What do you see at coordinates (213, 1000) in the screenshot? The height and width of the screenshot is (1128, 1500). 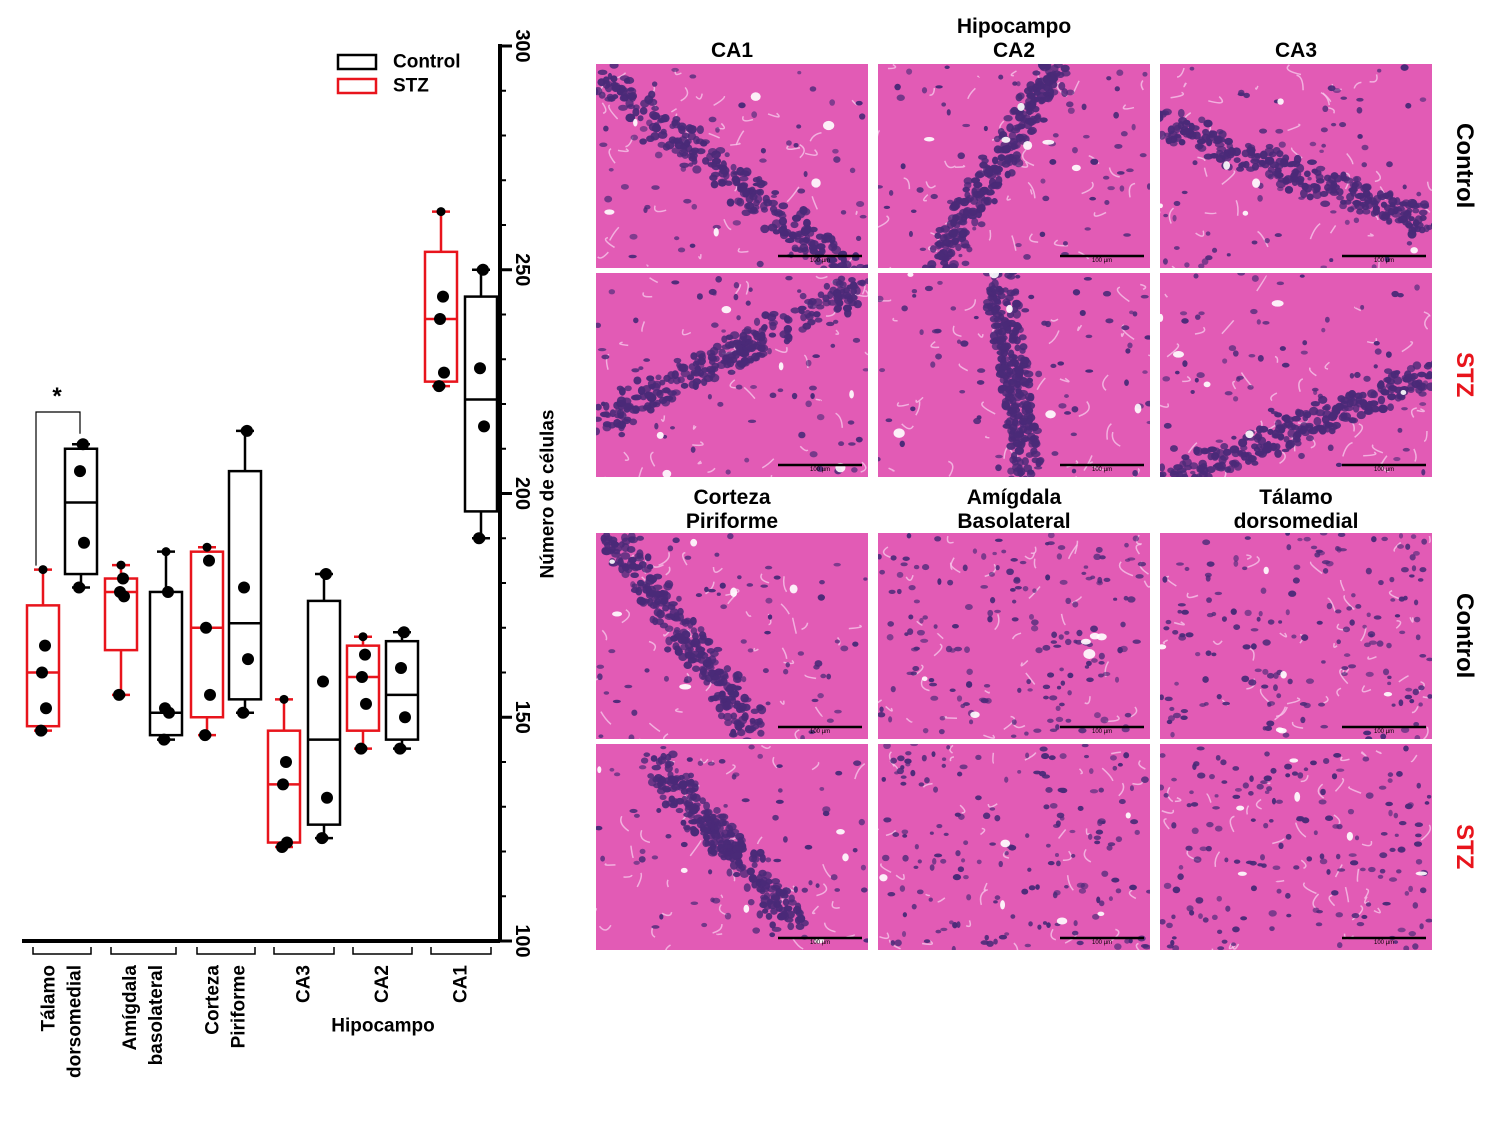 I see `category-label: Corteza` at bounding box center [213, 1000].